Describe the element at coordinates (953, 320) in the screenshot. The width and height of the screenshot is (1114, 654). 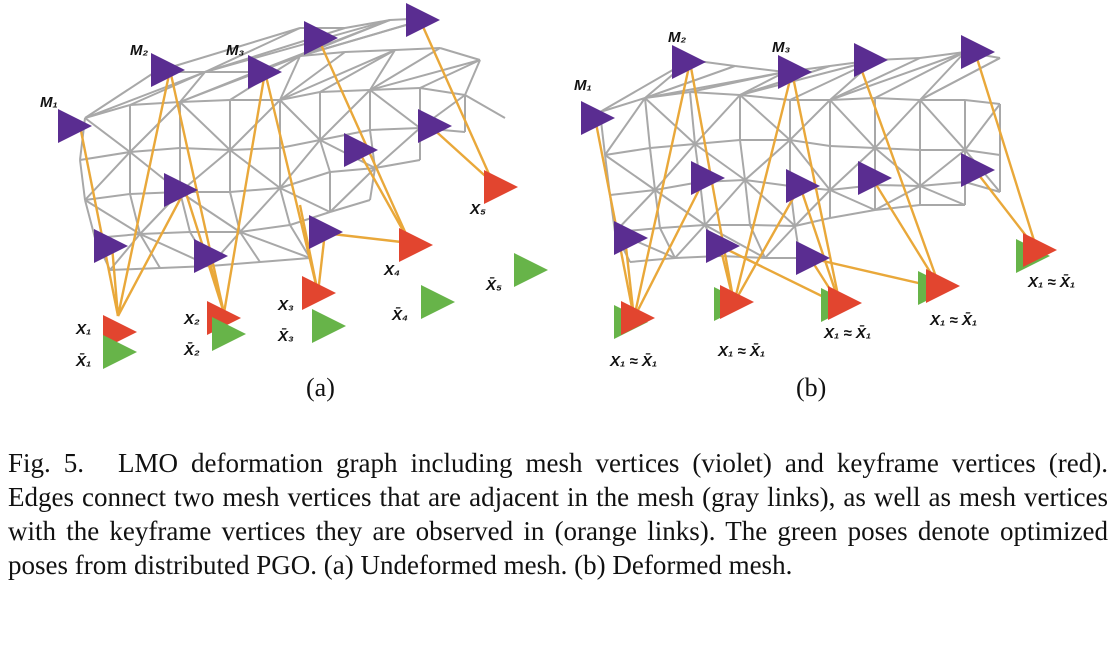
I see `label-eq-4: X₁ ≈ X̄₁` at that location.